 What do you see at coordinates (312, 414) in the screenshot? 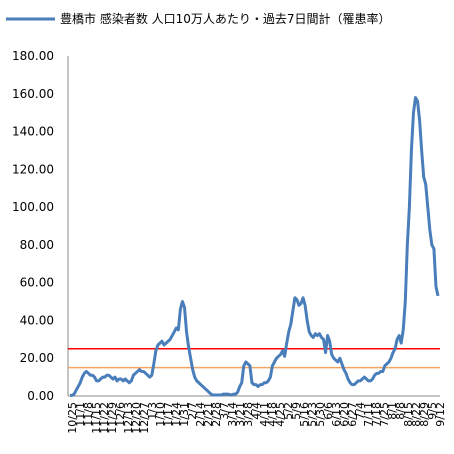
I see `x-tick-label: 5/23` at bounding box center [312, 414].